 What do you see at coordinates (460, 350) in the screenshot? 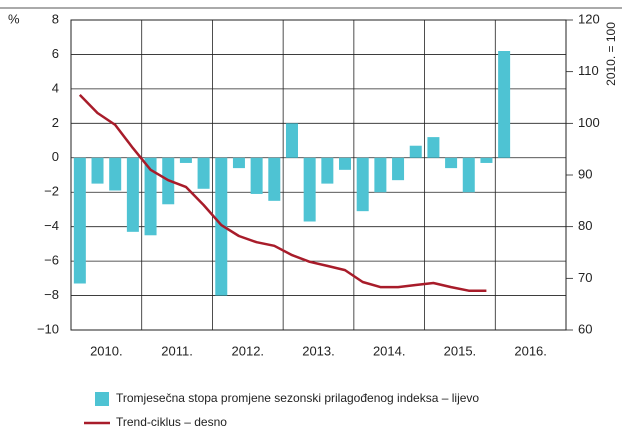
I see `x-tick-label: 2015.` at bounding box center [460, 350].